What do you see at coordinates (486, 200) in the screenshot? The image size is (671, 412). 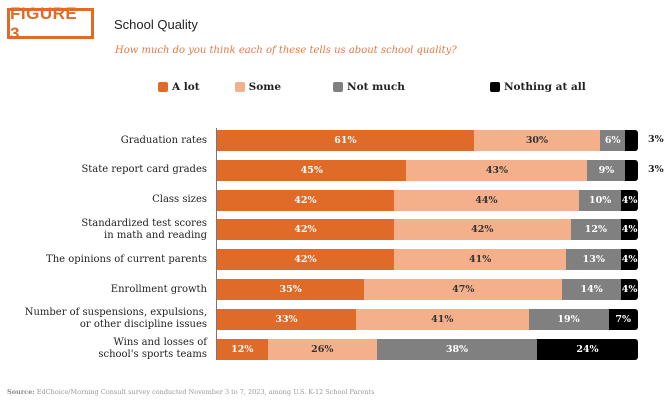 I see `bar-segment-some: 44%` at bounding box center [486, 200].